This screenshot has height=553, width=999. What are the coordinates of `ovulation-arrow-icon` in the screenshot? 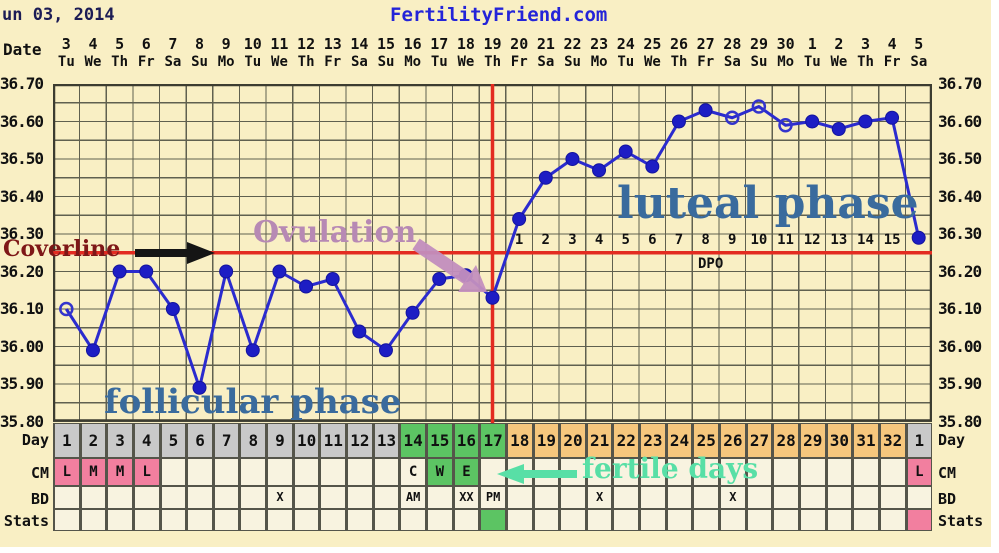 It's located at (442, 261).